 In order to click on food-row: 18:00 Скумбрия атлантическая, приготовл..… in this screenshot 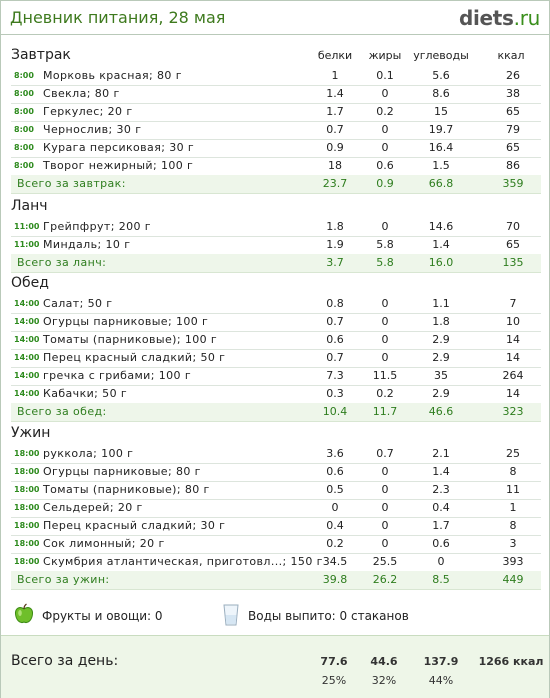, I will do `click(276, 562)`.